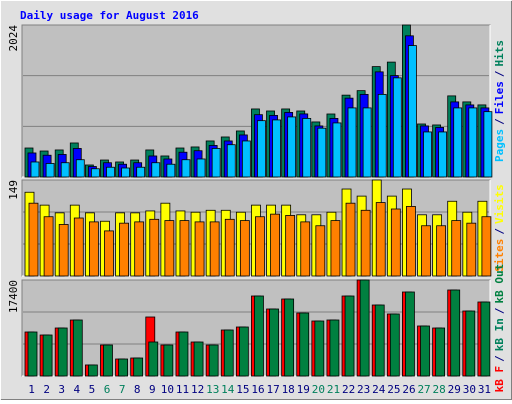  I want to click on y-tick-label: 149, so click(13, 190).